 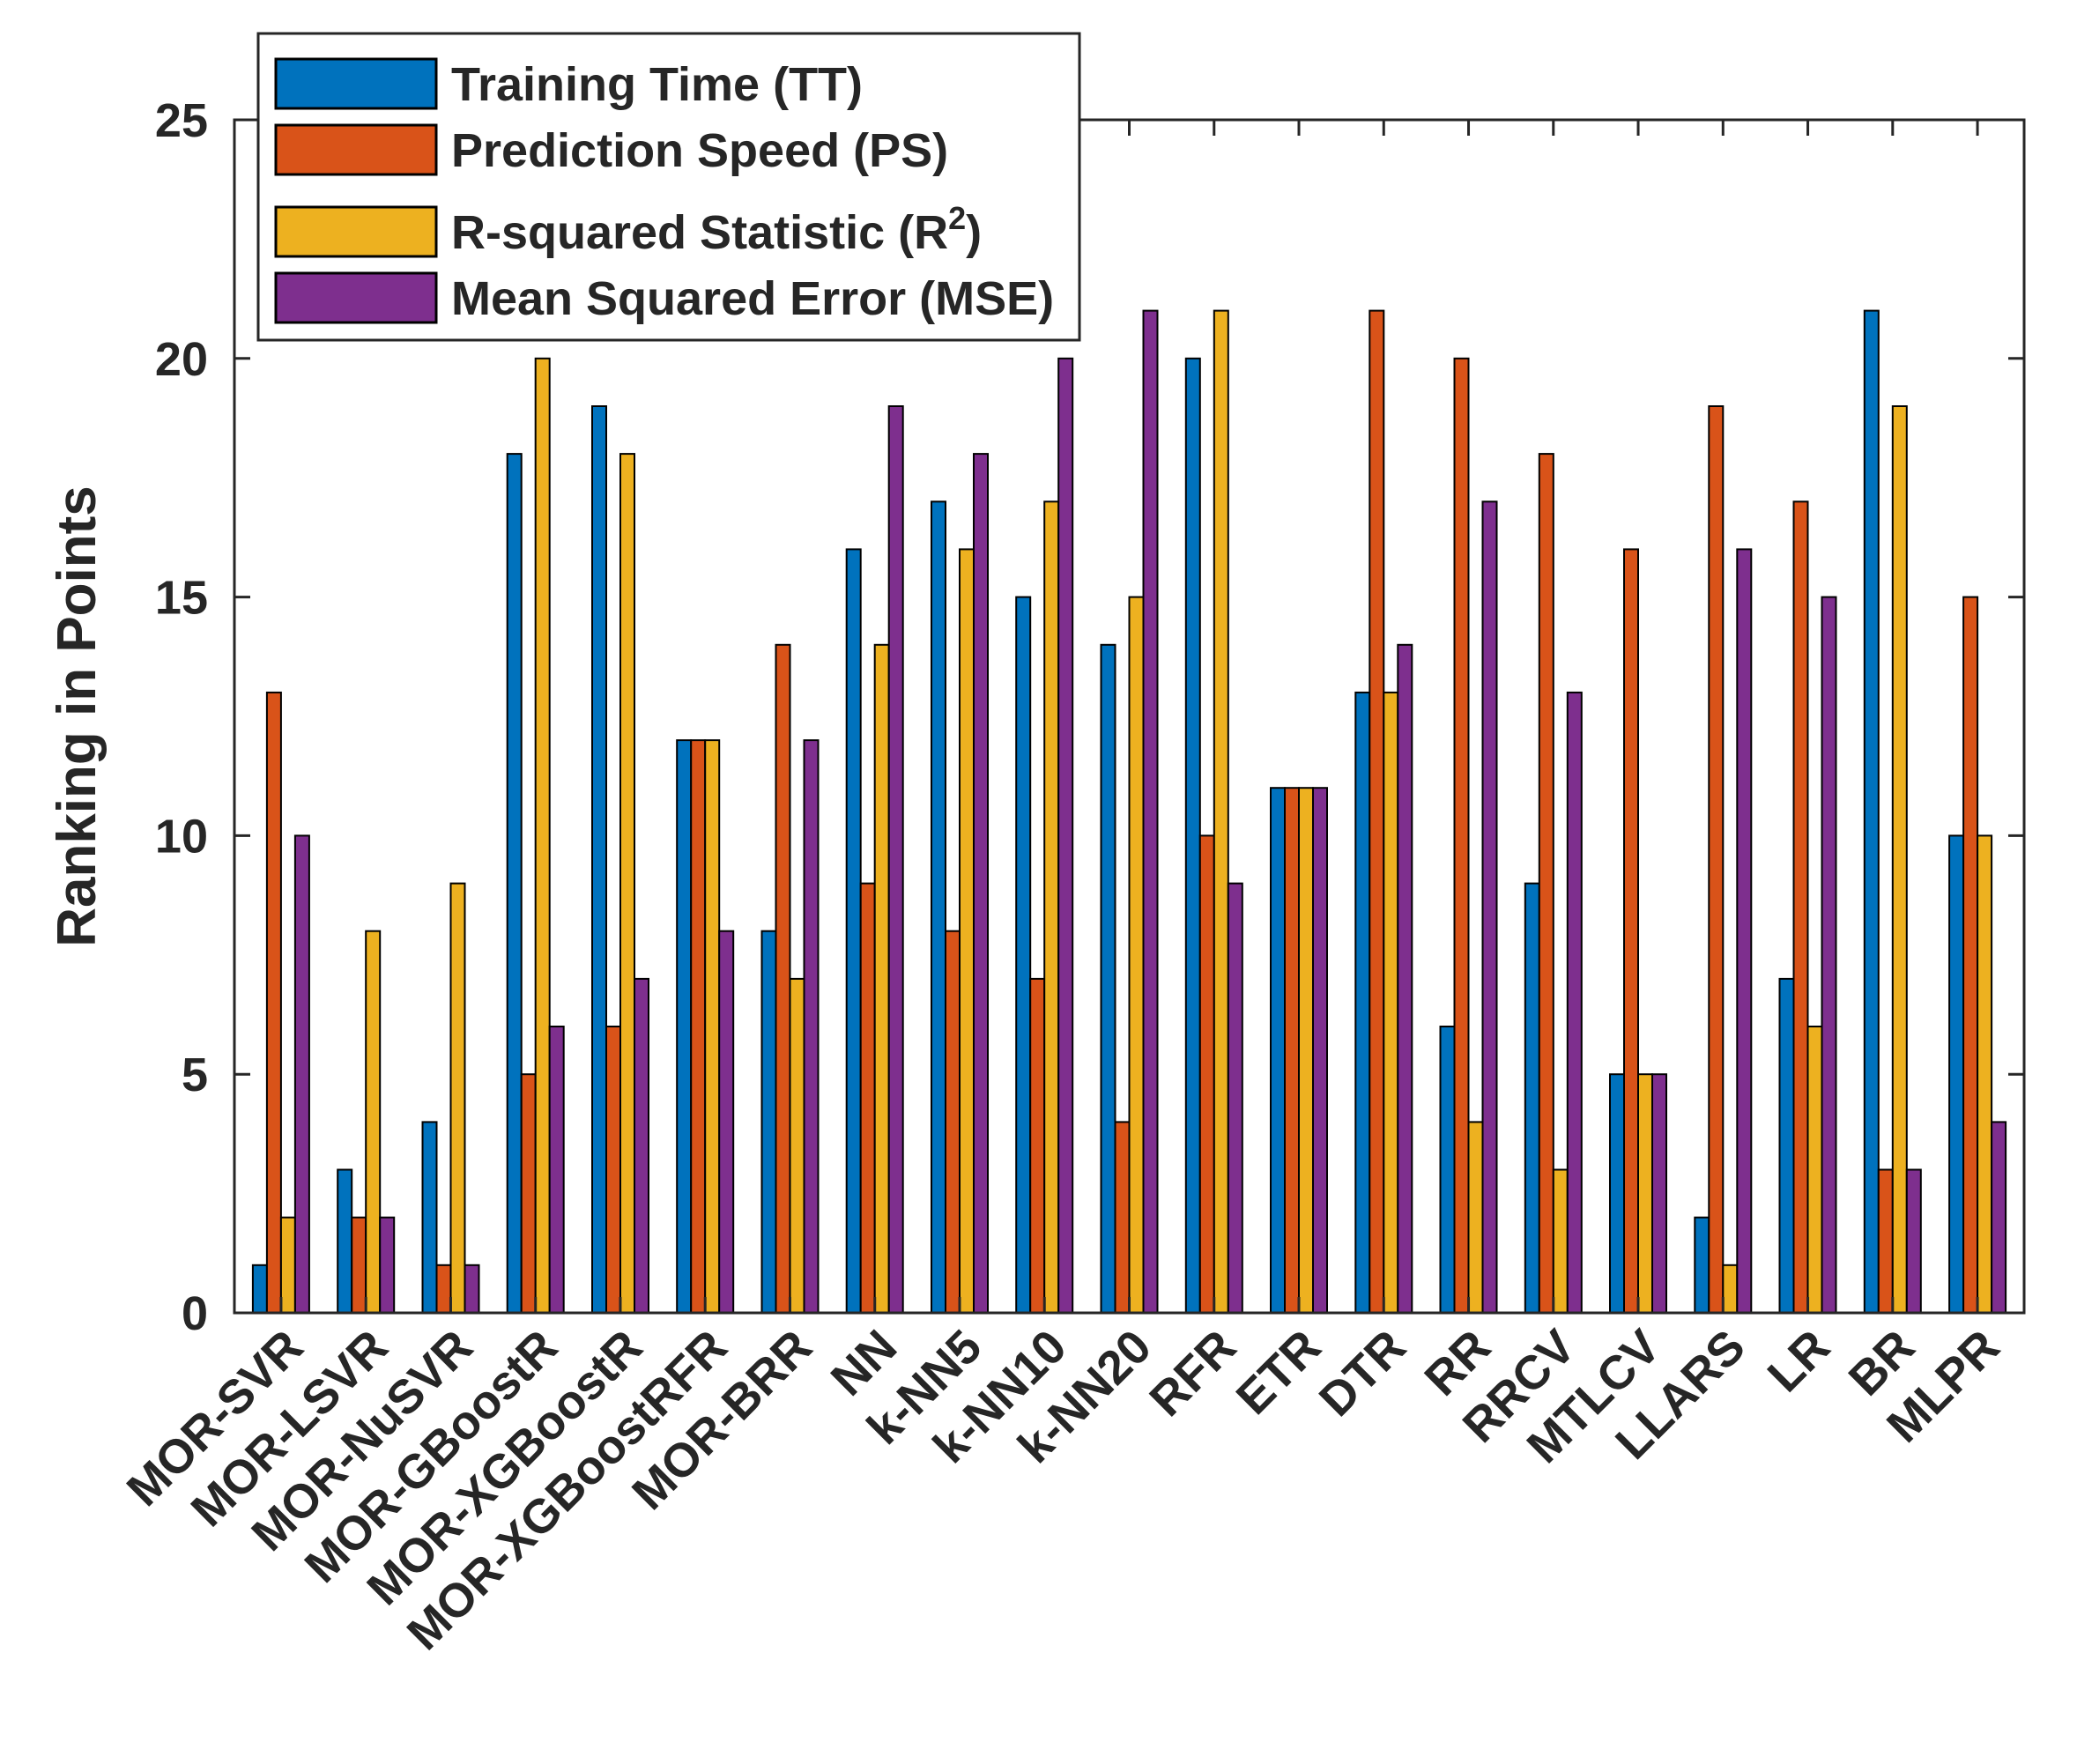 I want to click on y-tick-label: 5, so click(x=195, y=1075).